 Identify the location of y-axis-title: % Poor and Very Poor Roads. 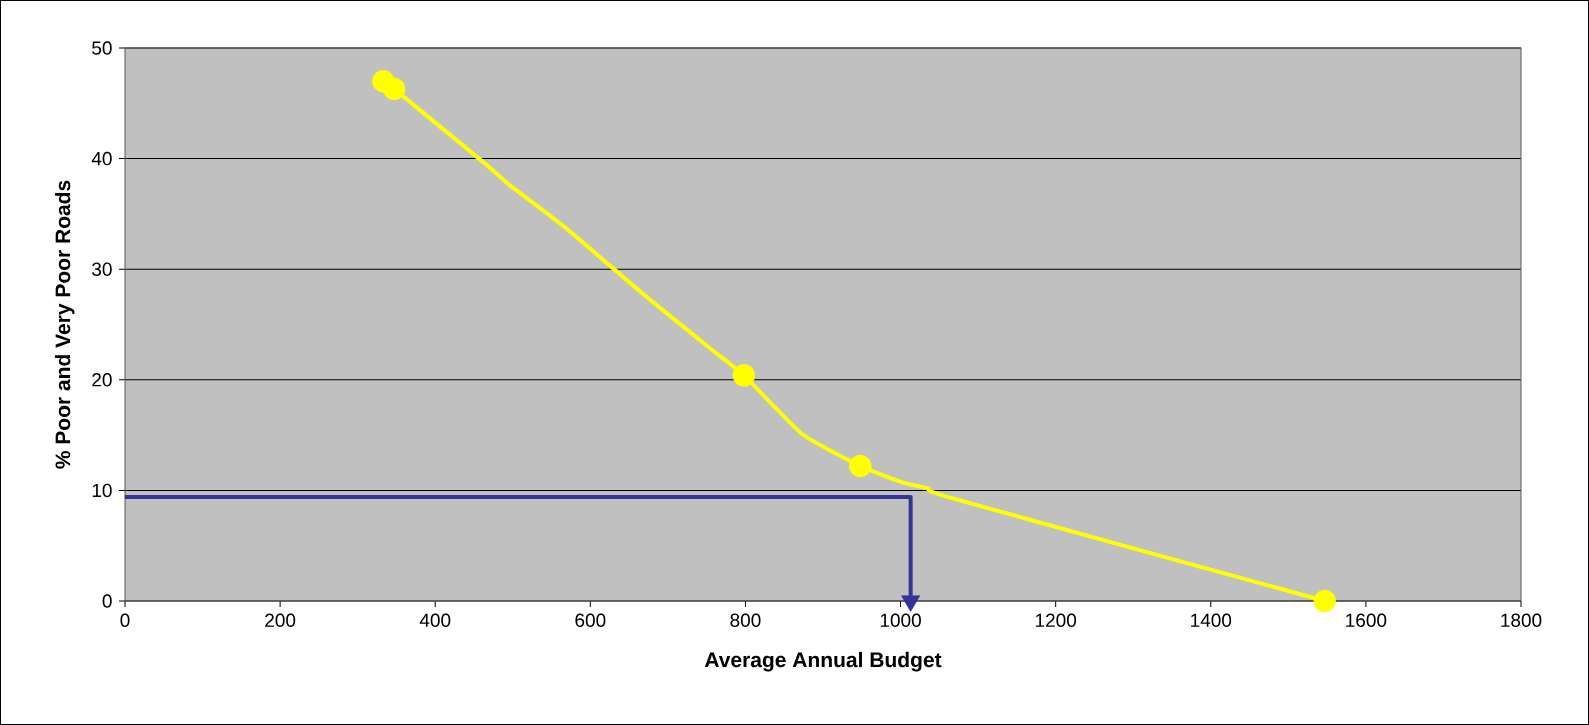
(64, 324).